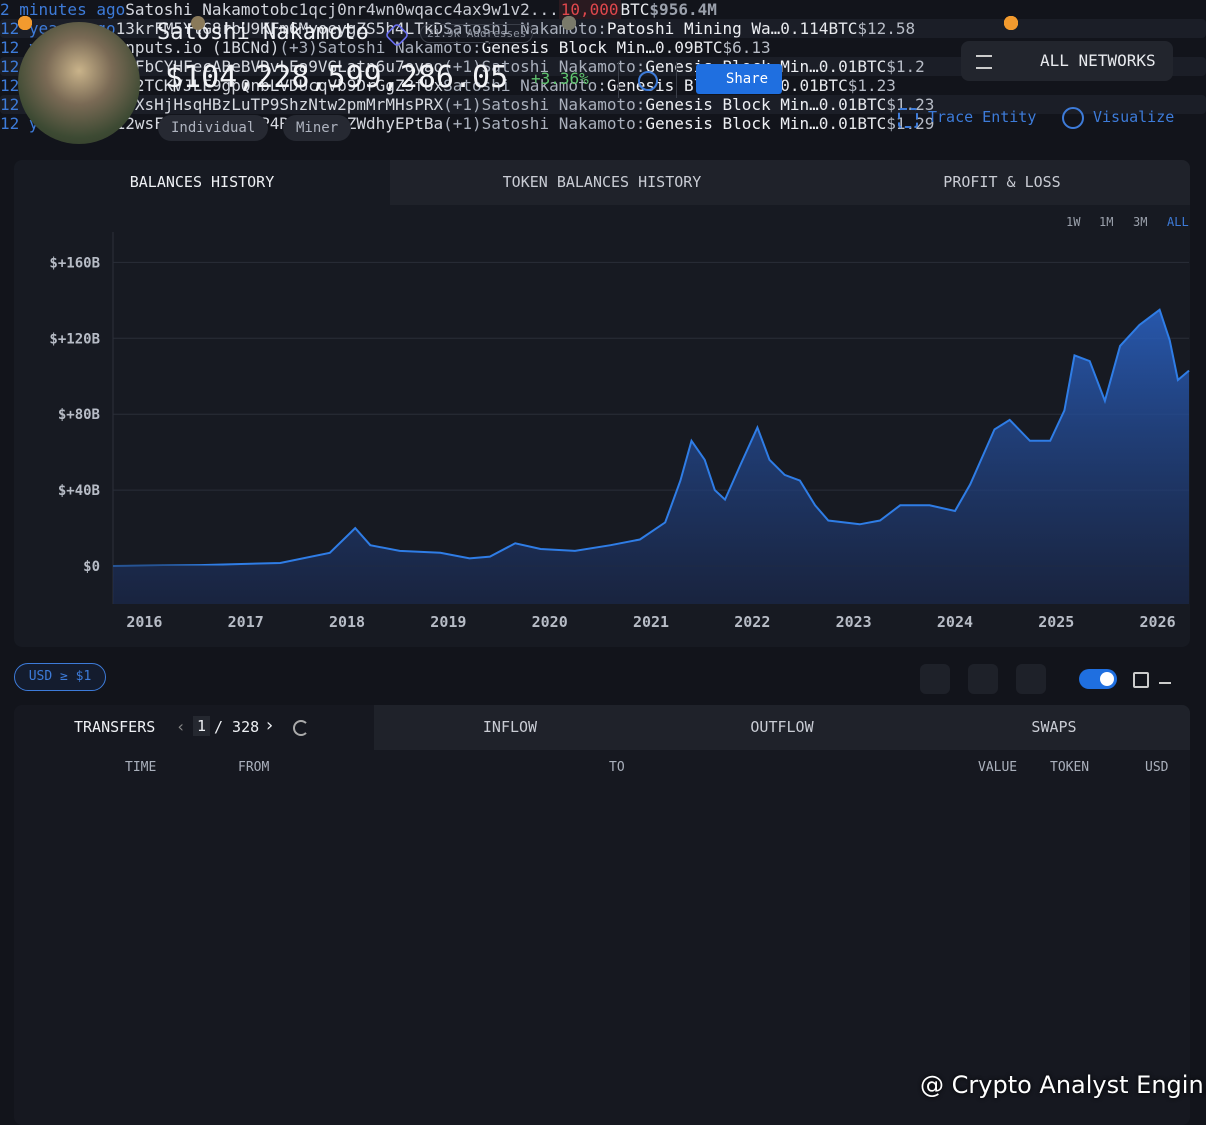 This screenshot has height=1125, width=1206. I want to click on bookmark-button, so click(983, 679).